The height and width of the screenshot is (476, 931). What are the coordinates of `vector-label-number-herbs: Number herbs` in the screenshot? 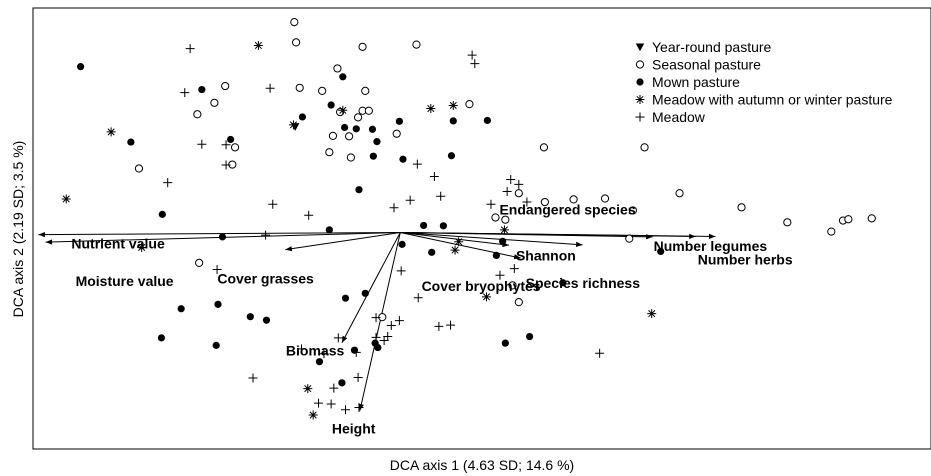 It's located at (745, 259).